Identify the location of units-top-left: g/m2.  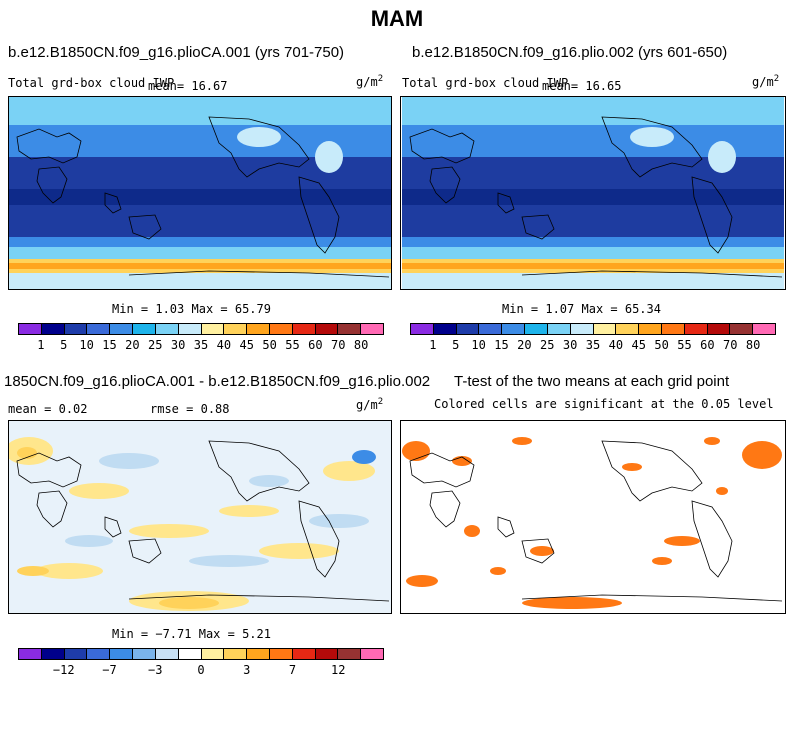
(369, 81).